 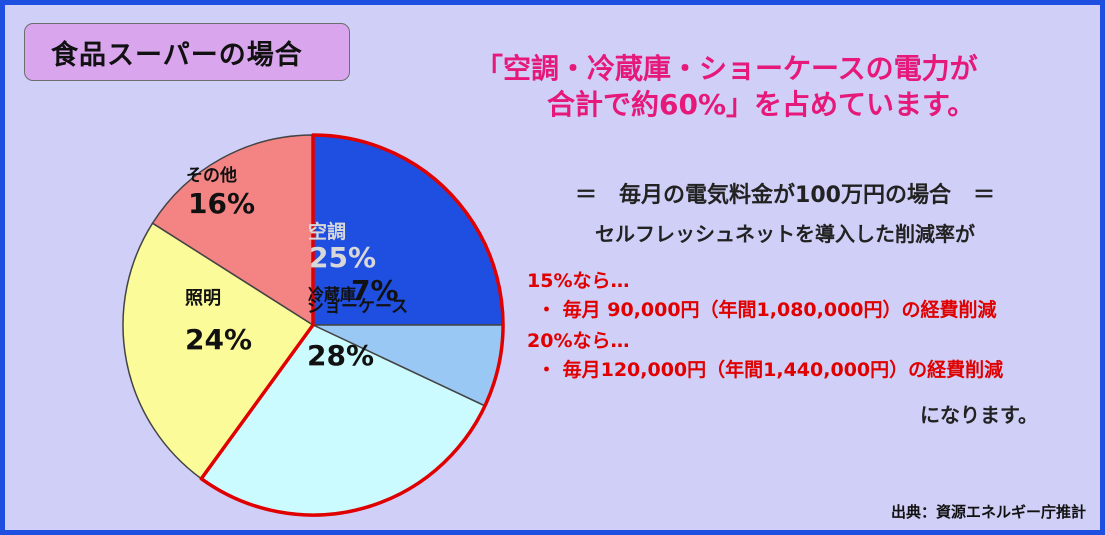 I want to click on slice-category-label: 照明, so click(x=203, y=298).